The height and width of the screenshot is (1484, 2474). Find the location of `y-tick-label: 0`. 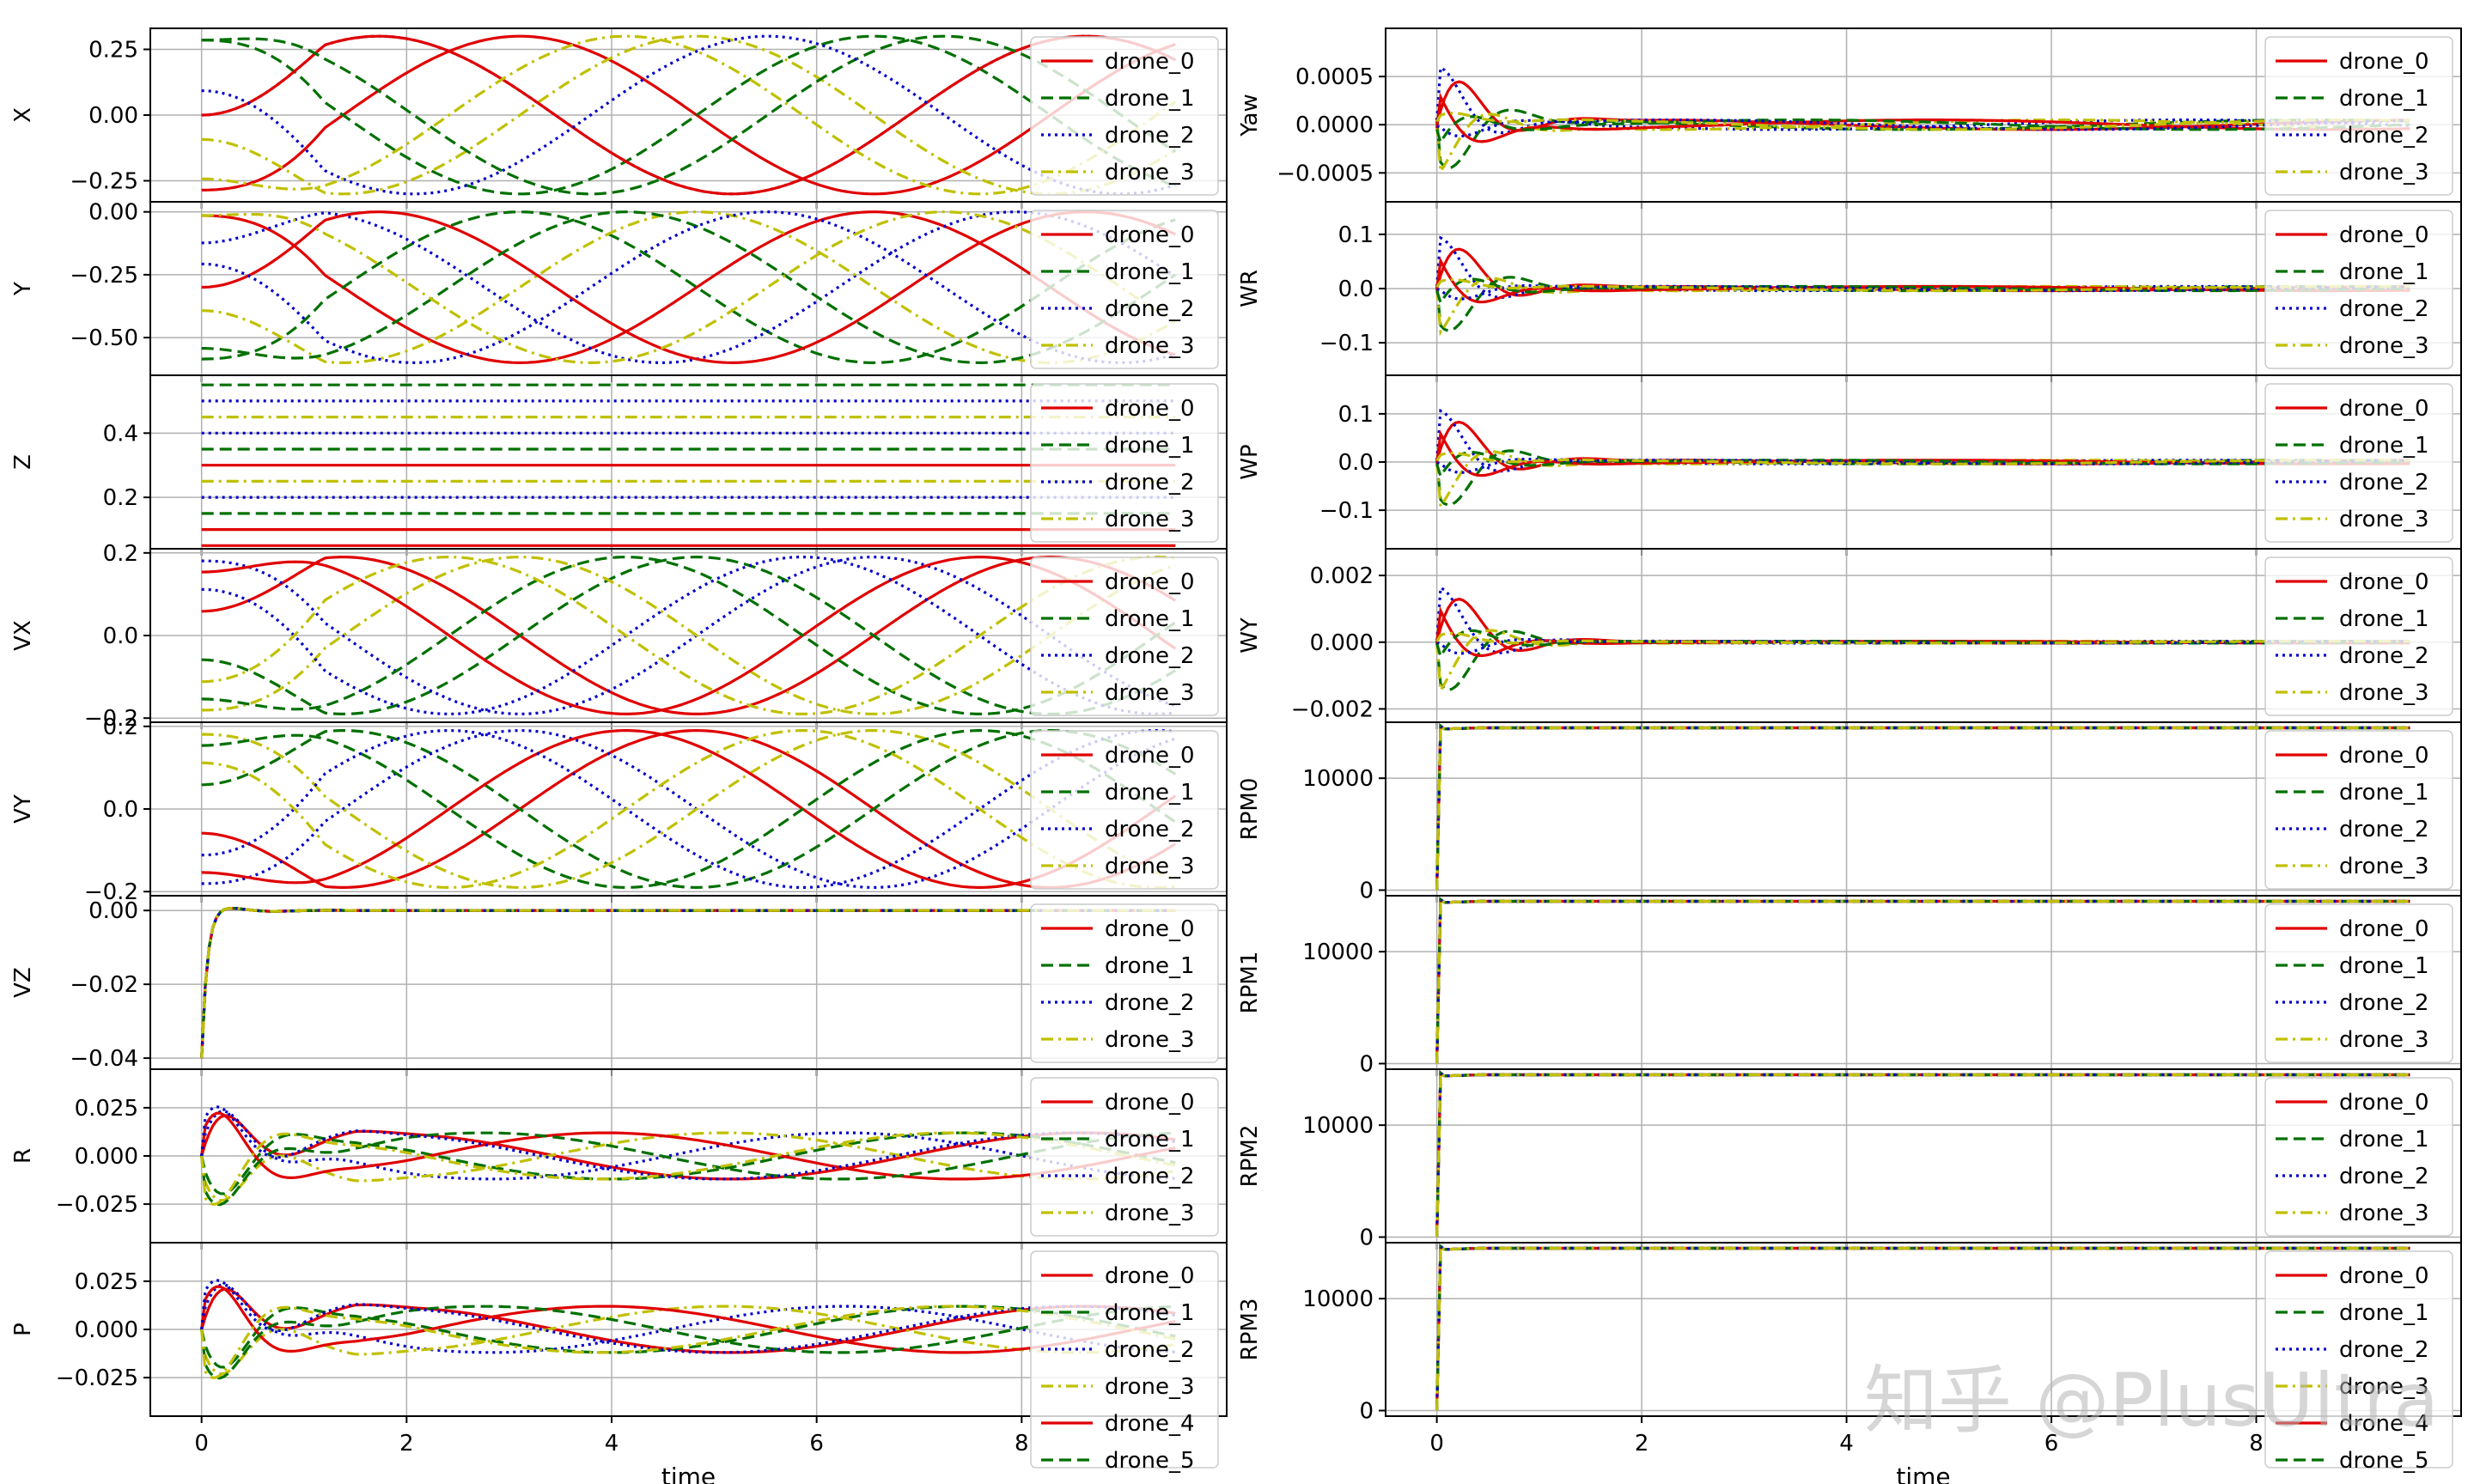

y-tick-label: 0 is located at coordinates (1366, 1411).